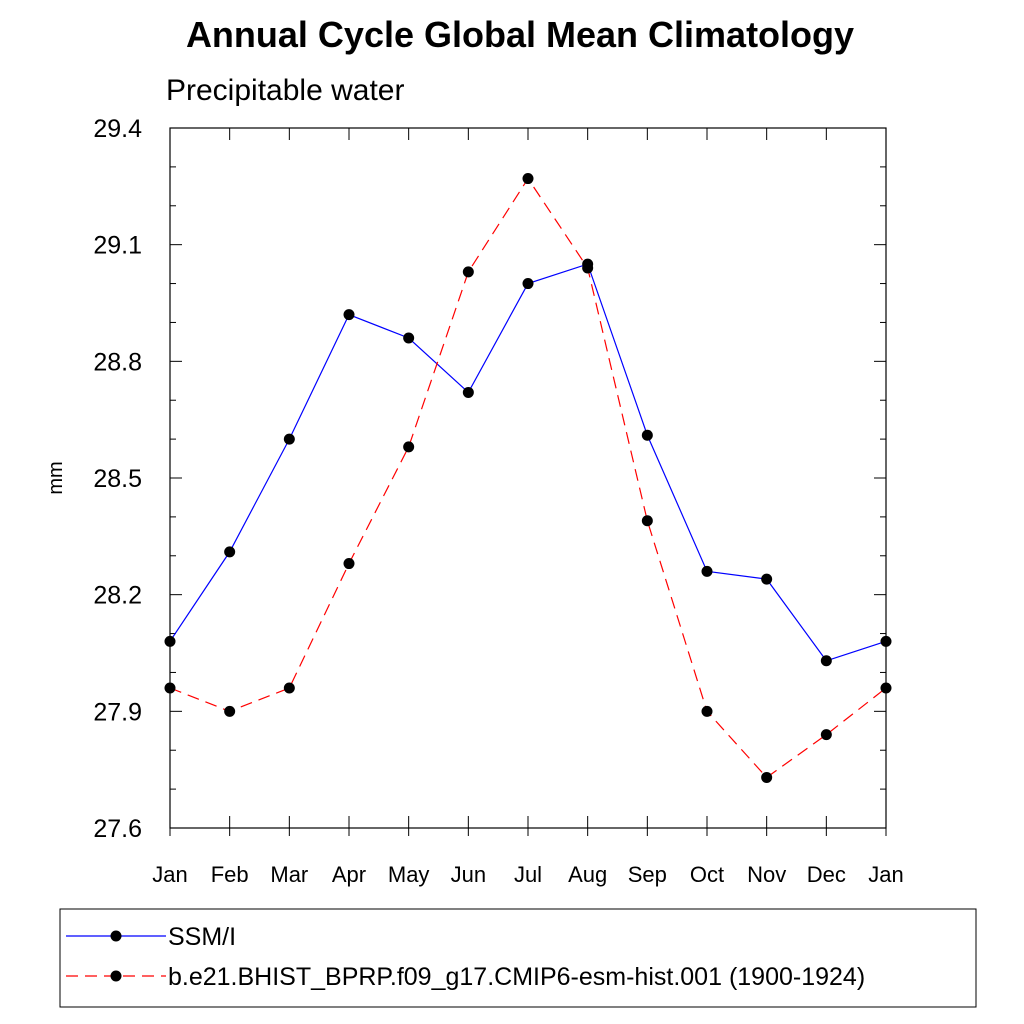 Image resolution: width=1024 pixels, height=1024 pixels. Describe the element at coordinates (56, 477) in the screenshot. I see `y-axis-label: mm` at that location.